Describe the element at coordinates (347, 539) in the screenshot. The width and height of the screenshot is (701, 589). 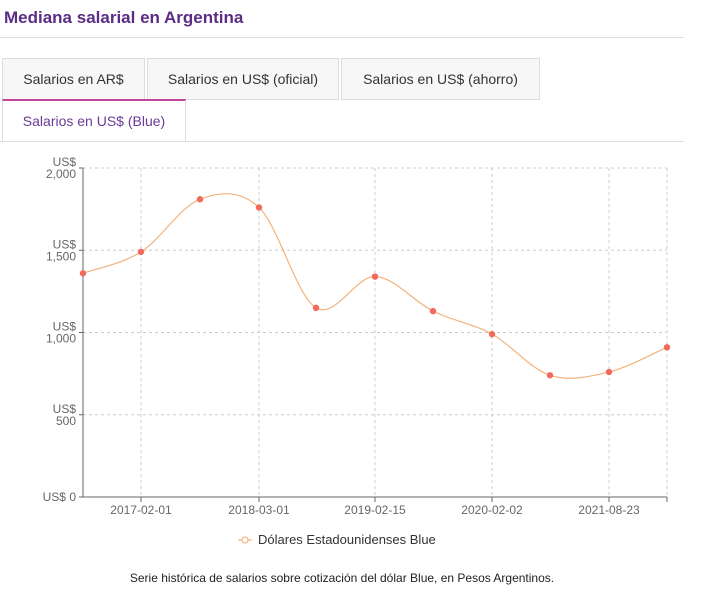
I see `legend-label: Dólares Estadounidenses Blue` at that location.